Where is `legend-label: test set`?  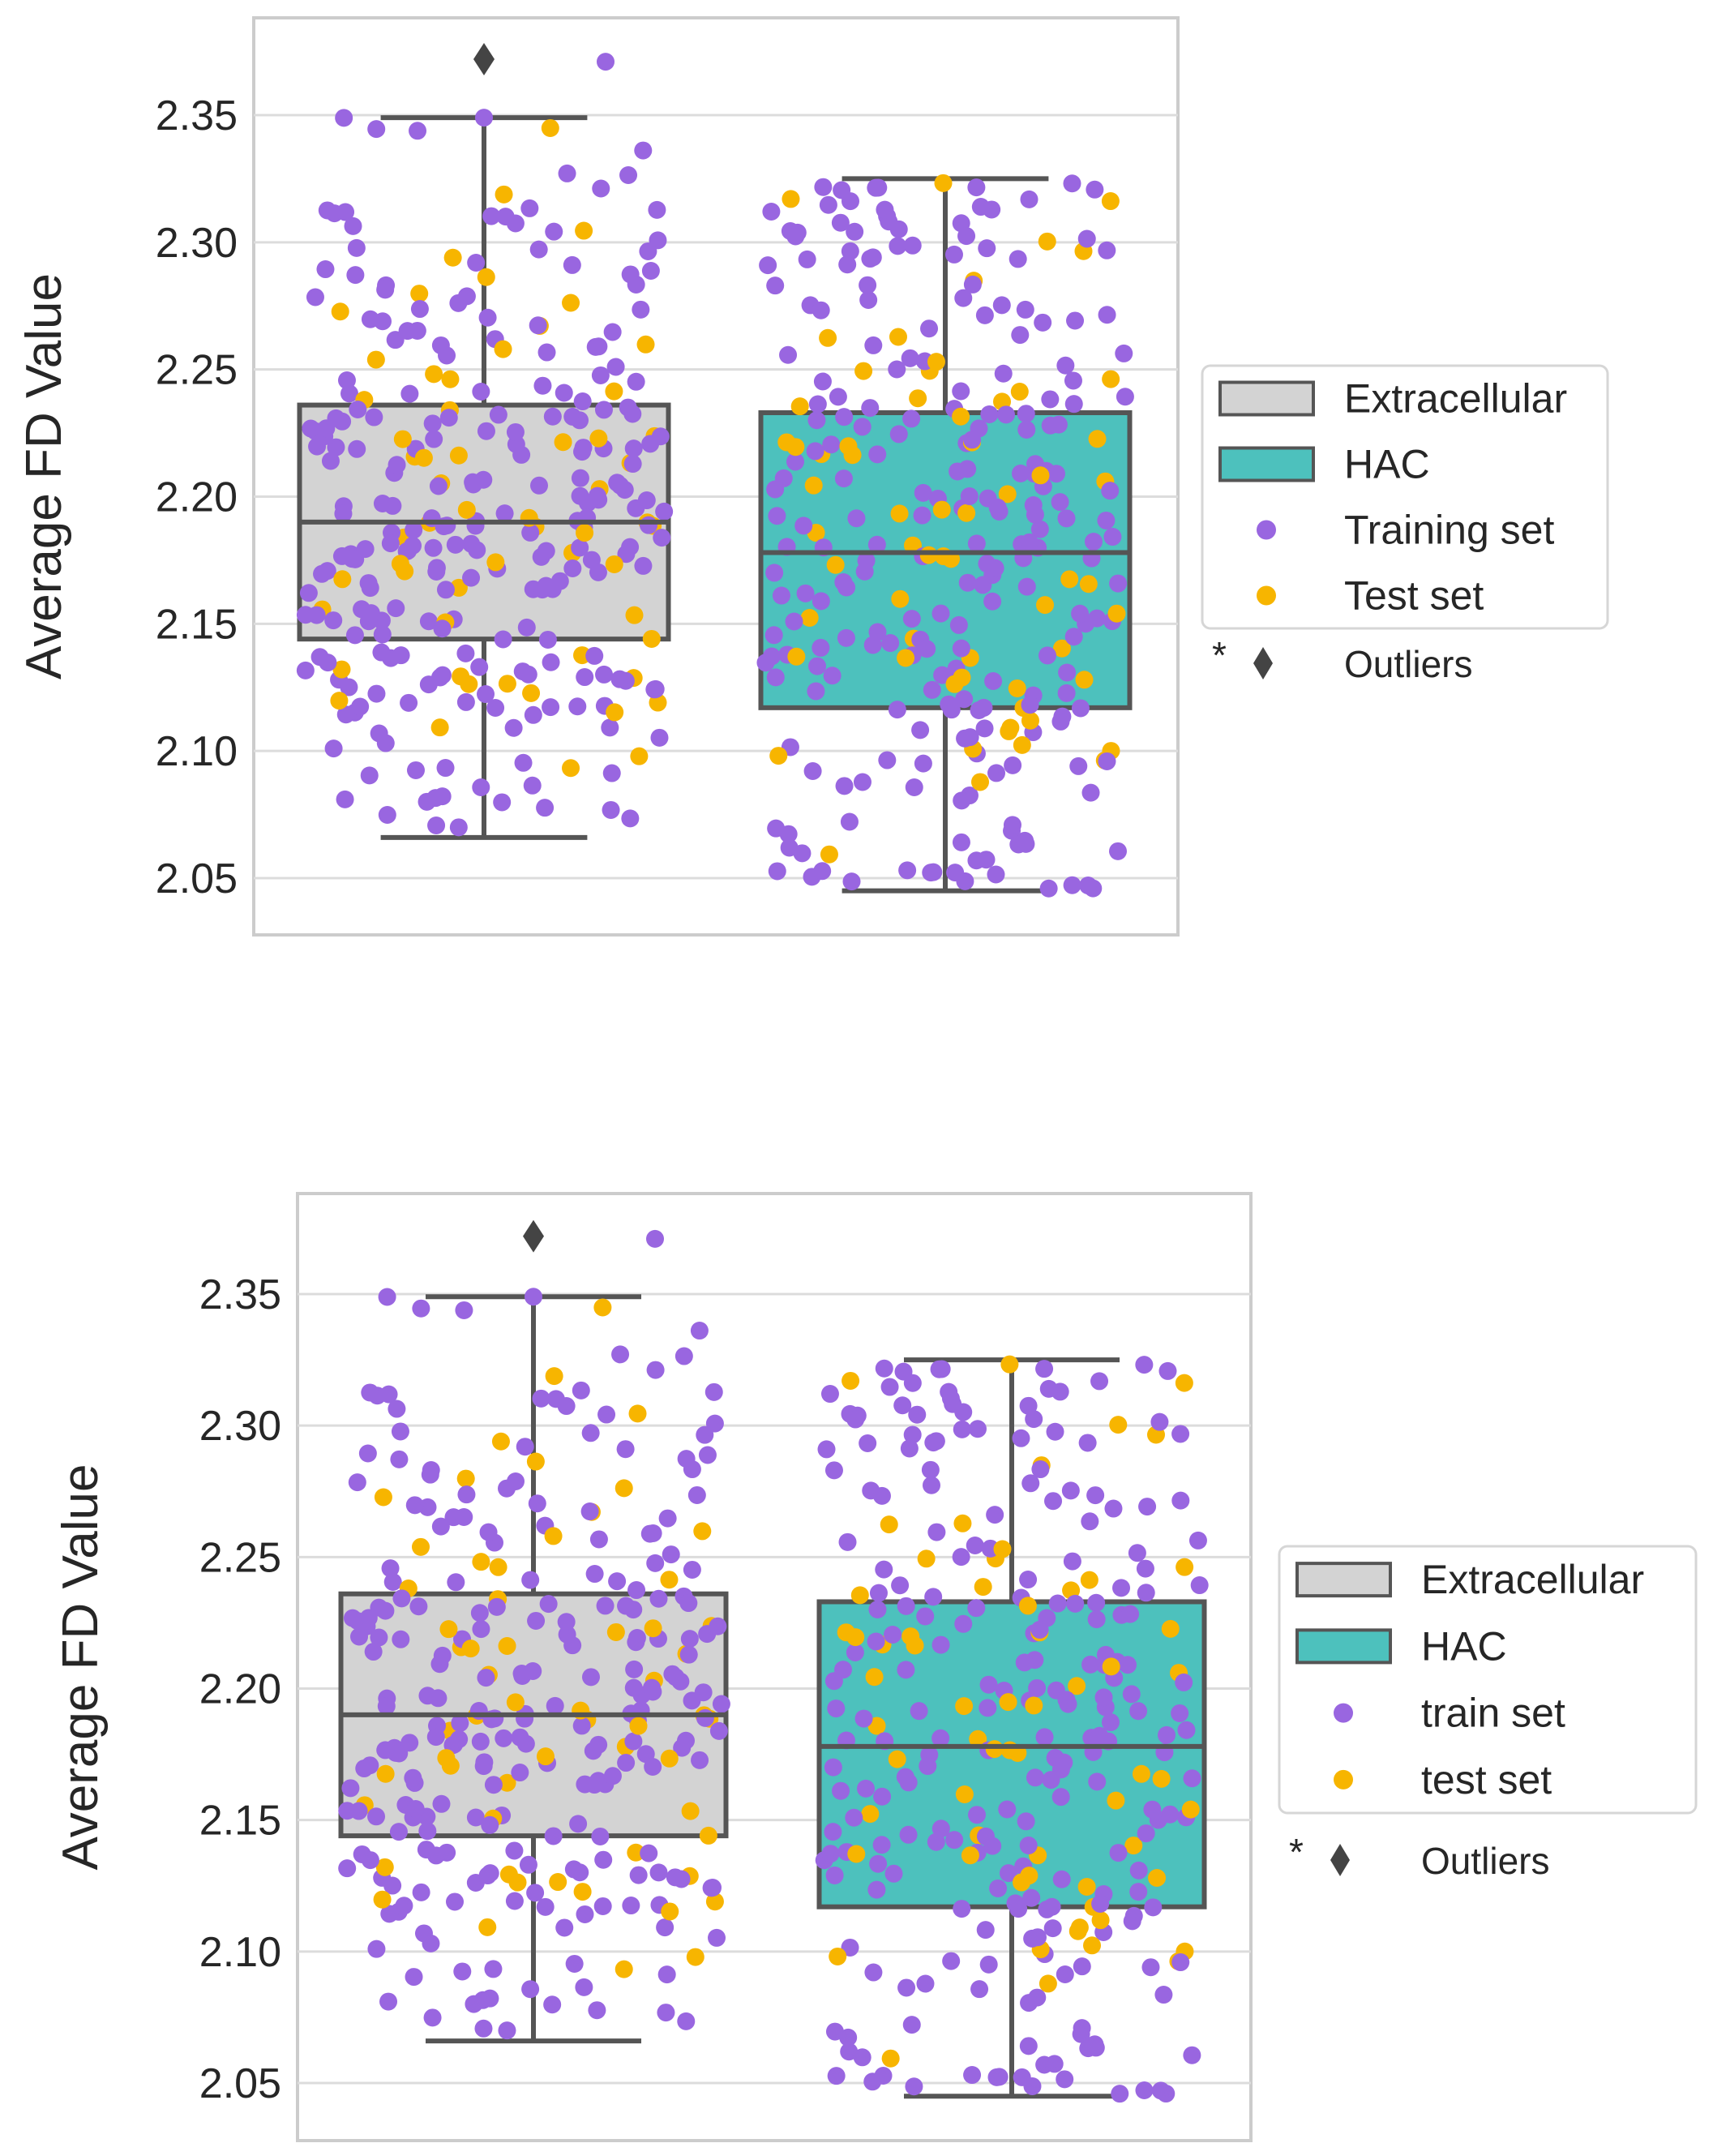 legend-label: test set is located at coordinates (1486, 1779).